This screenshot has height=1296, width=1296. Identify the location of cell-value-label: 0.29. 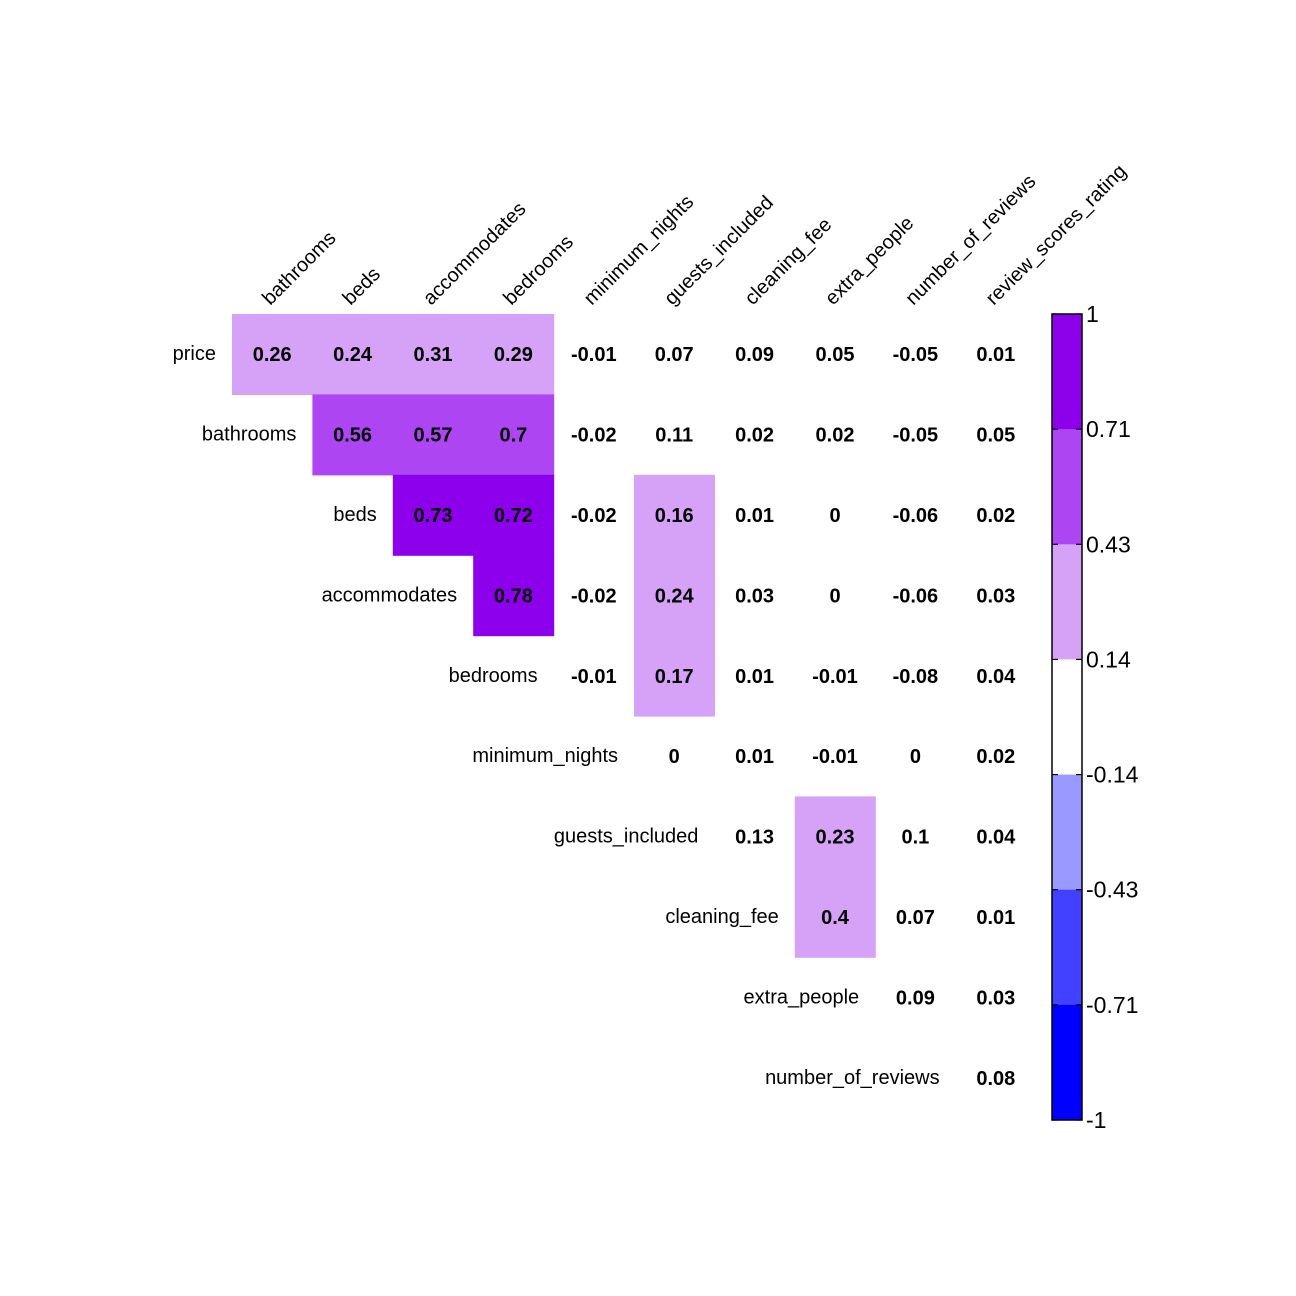
(513, 355).